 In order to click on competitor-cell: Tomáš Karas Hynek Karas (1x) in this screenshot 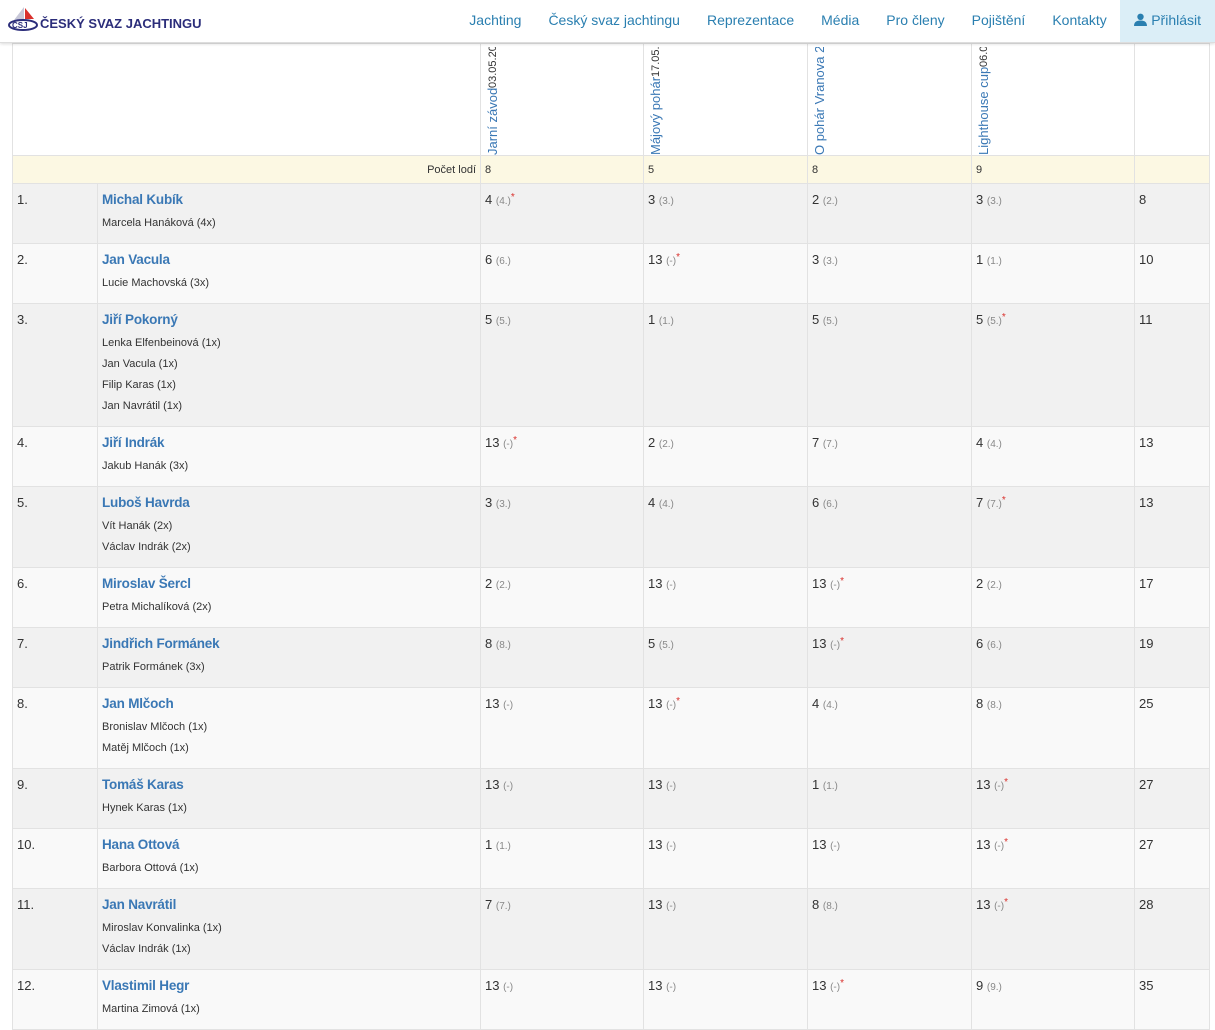, I will do `click(289, 798)`.